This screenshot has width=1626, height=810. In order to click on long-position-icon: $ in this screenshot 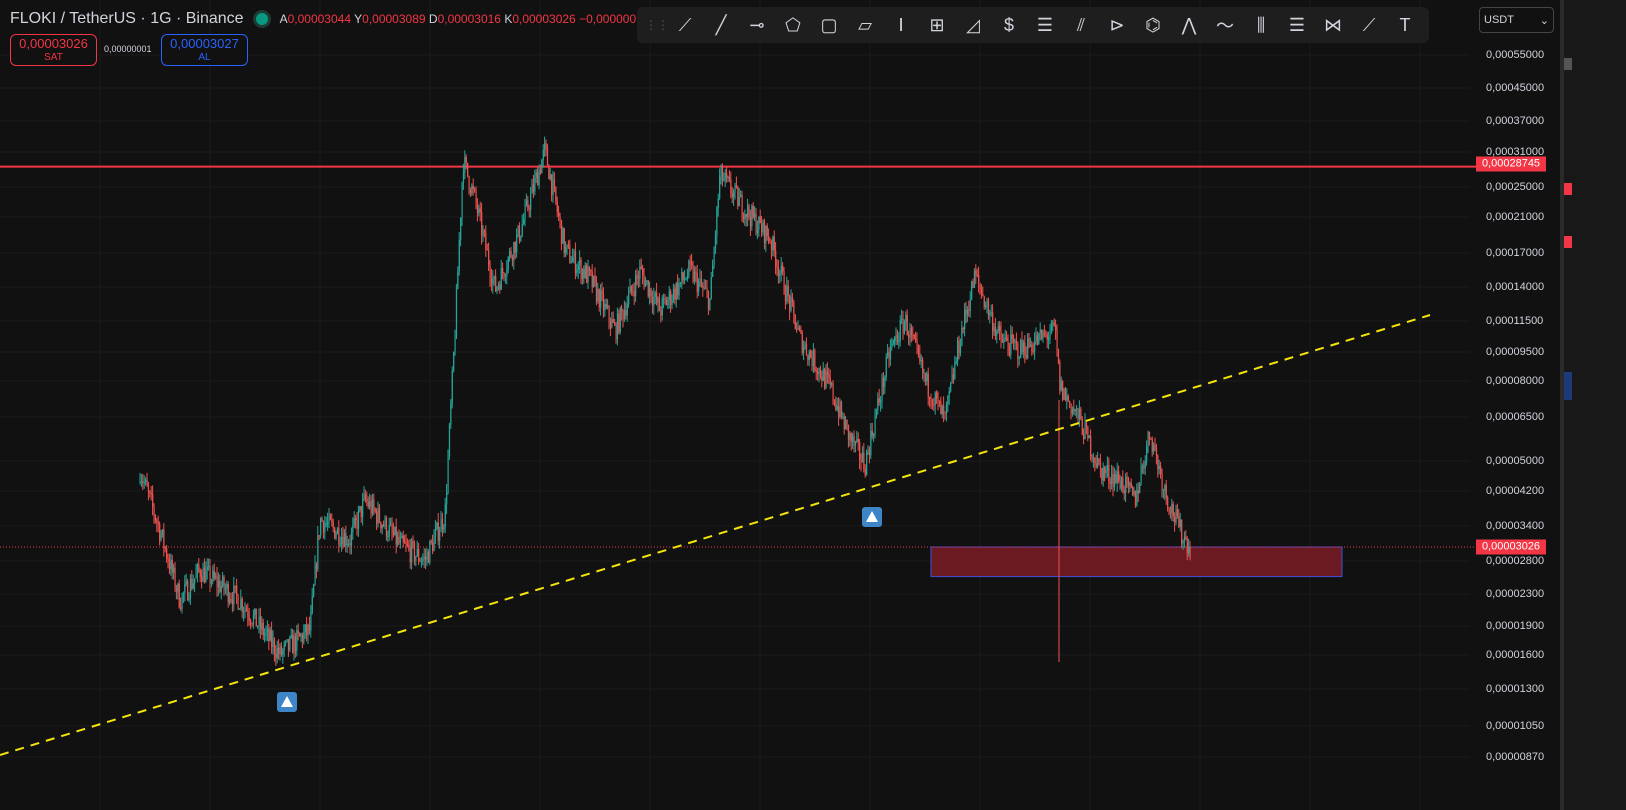, I will do `click(1008, 24)`.